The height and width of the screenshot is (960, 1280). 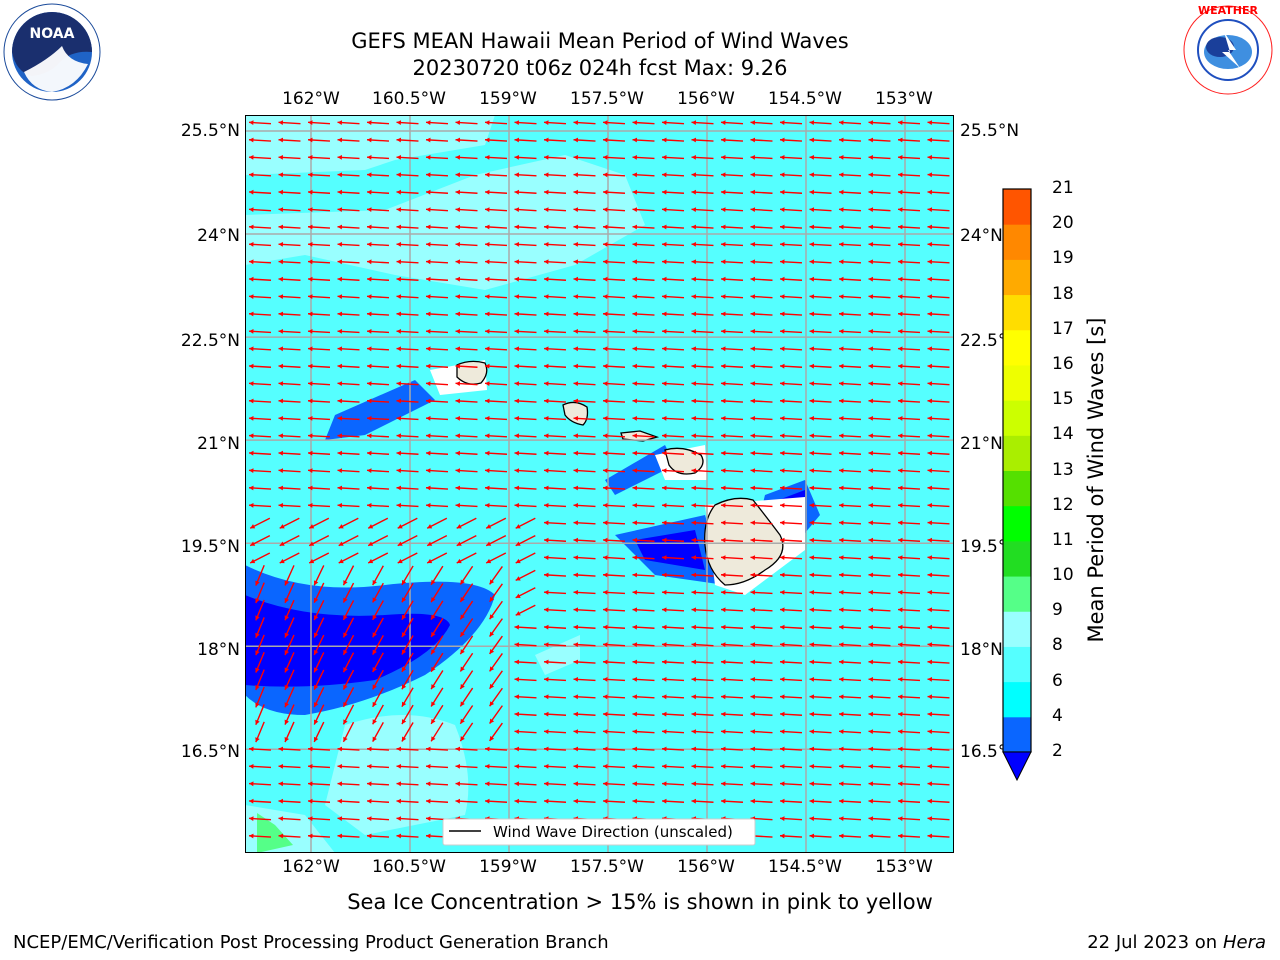 I want to click on chart-subtitle: 20230720 t06z 024h fcst Max: 9.26, so click(x=600, y=68).